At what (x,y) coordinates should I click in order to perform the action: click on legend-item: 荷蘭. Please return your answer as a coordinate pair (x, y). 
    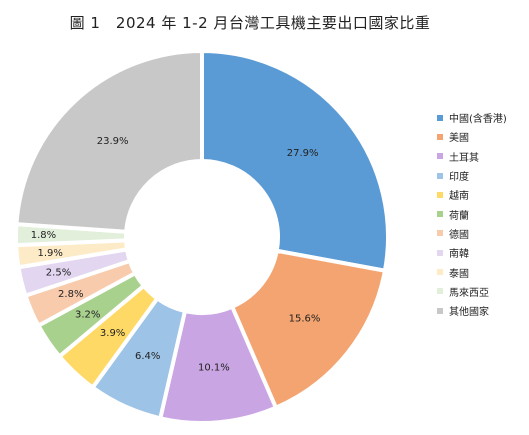
    Looking at the image, I should click on (472, 213).